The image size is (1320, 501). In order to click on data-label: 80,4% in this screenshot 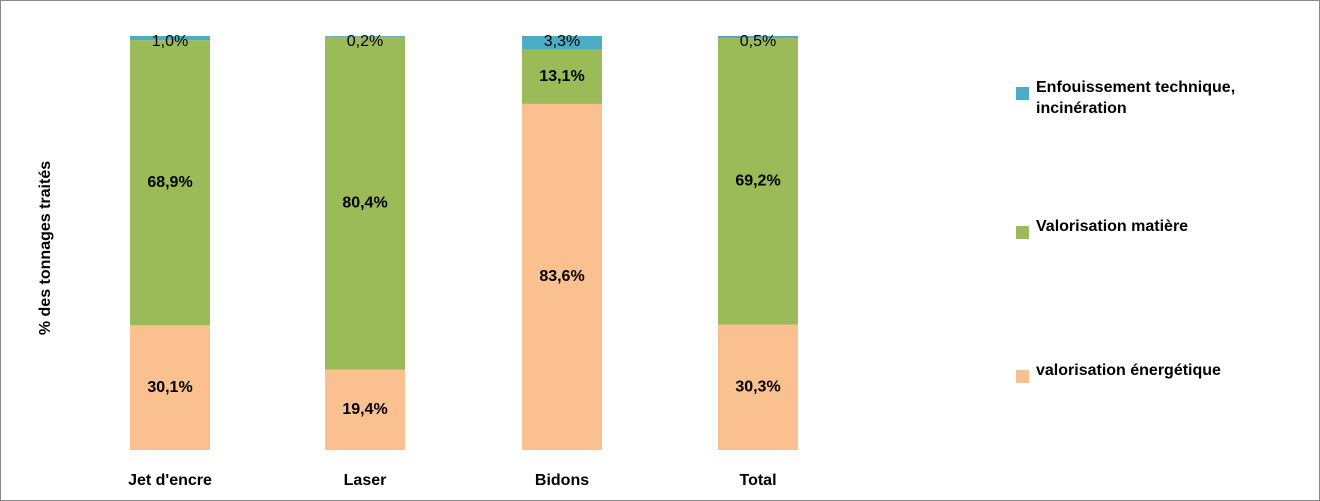, I will do `click(364, 202)`.